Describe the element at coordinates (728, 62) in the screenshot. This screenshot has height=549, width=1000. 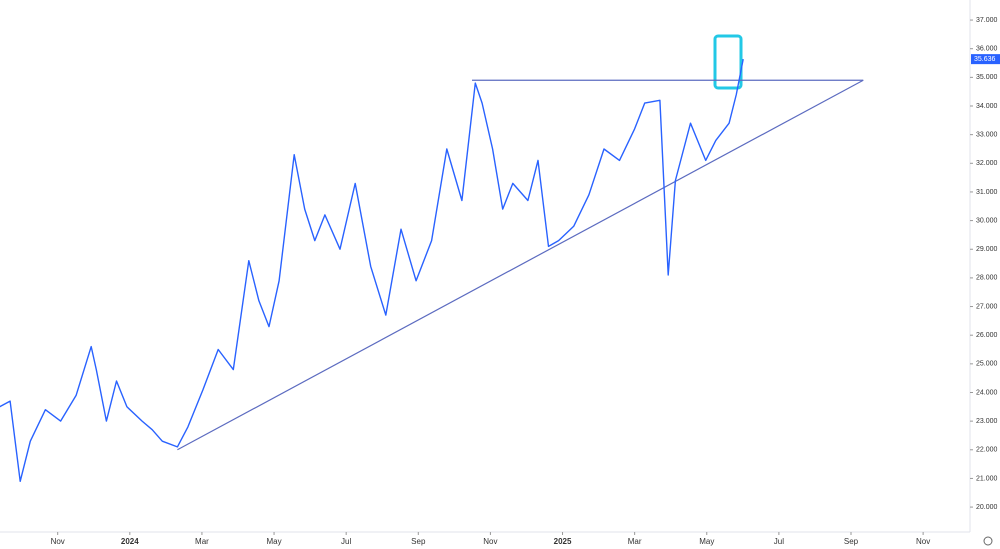
I see `highlight-box` at that location.